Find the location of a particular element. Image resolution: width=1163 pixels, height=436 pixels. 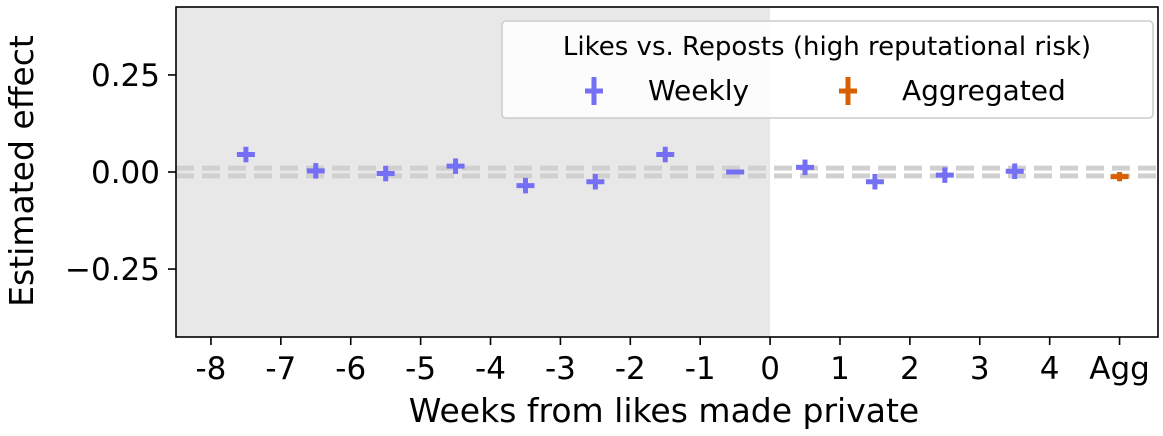

x-tick-label: 3 is located at coordinates (980, 369).